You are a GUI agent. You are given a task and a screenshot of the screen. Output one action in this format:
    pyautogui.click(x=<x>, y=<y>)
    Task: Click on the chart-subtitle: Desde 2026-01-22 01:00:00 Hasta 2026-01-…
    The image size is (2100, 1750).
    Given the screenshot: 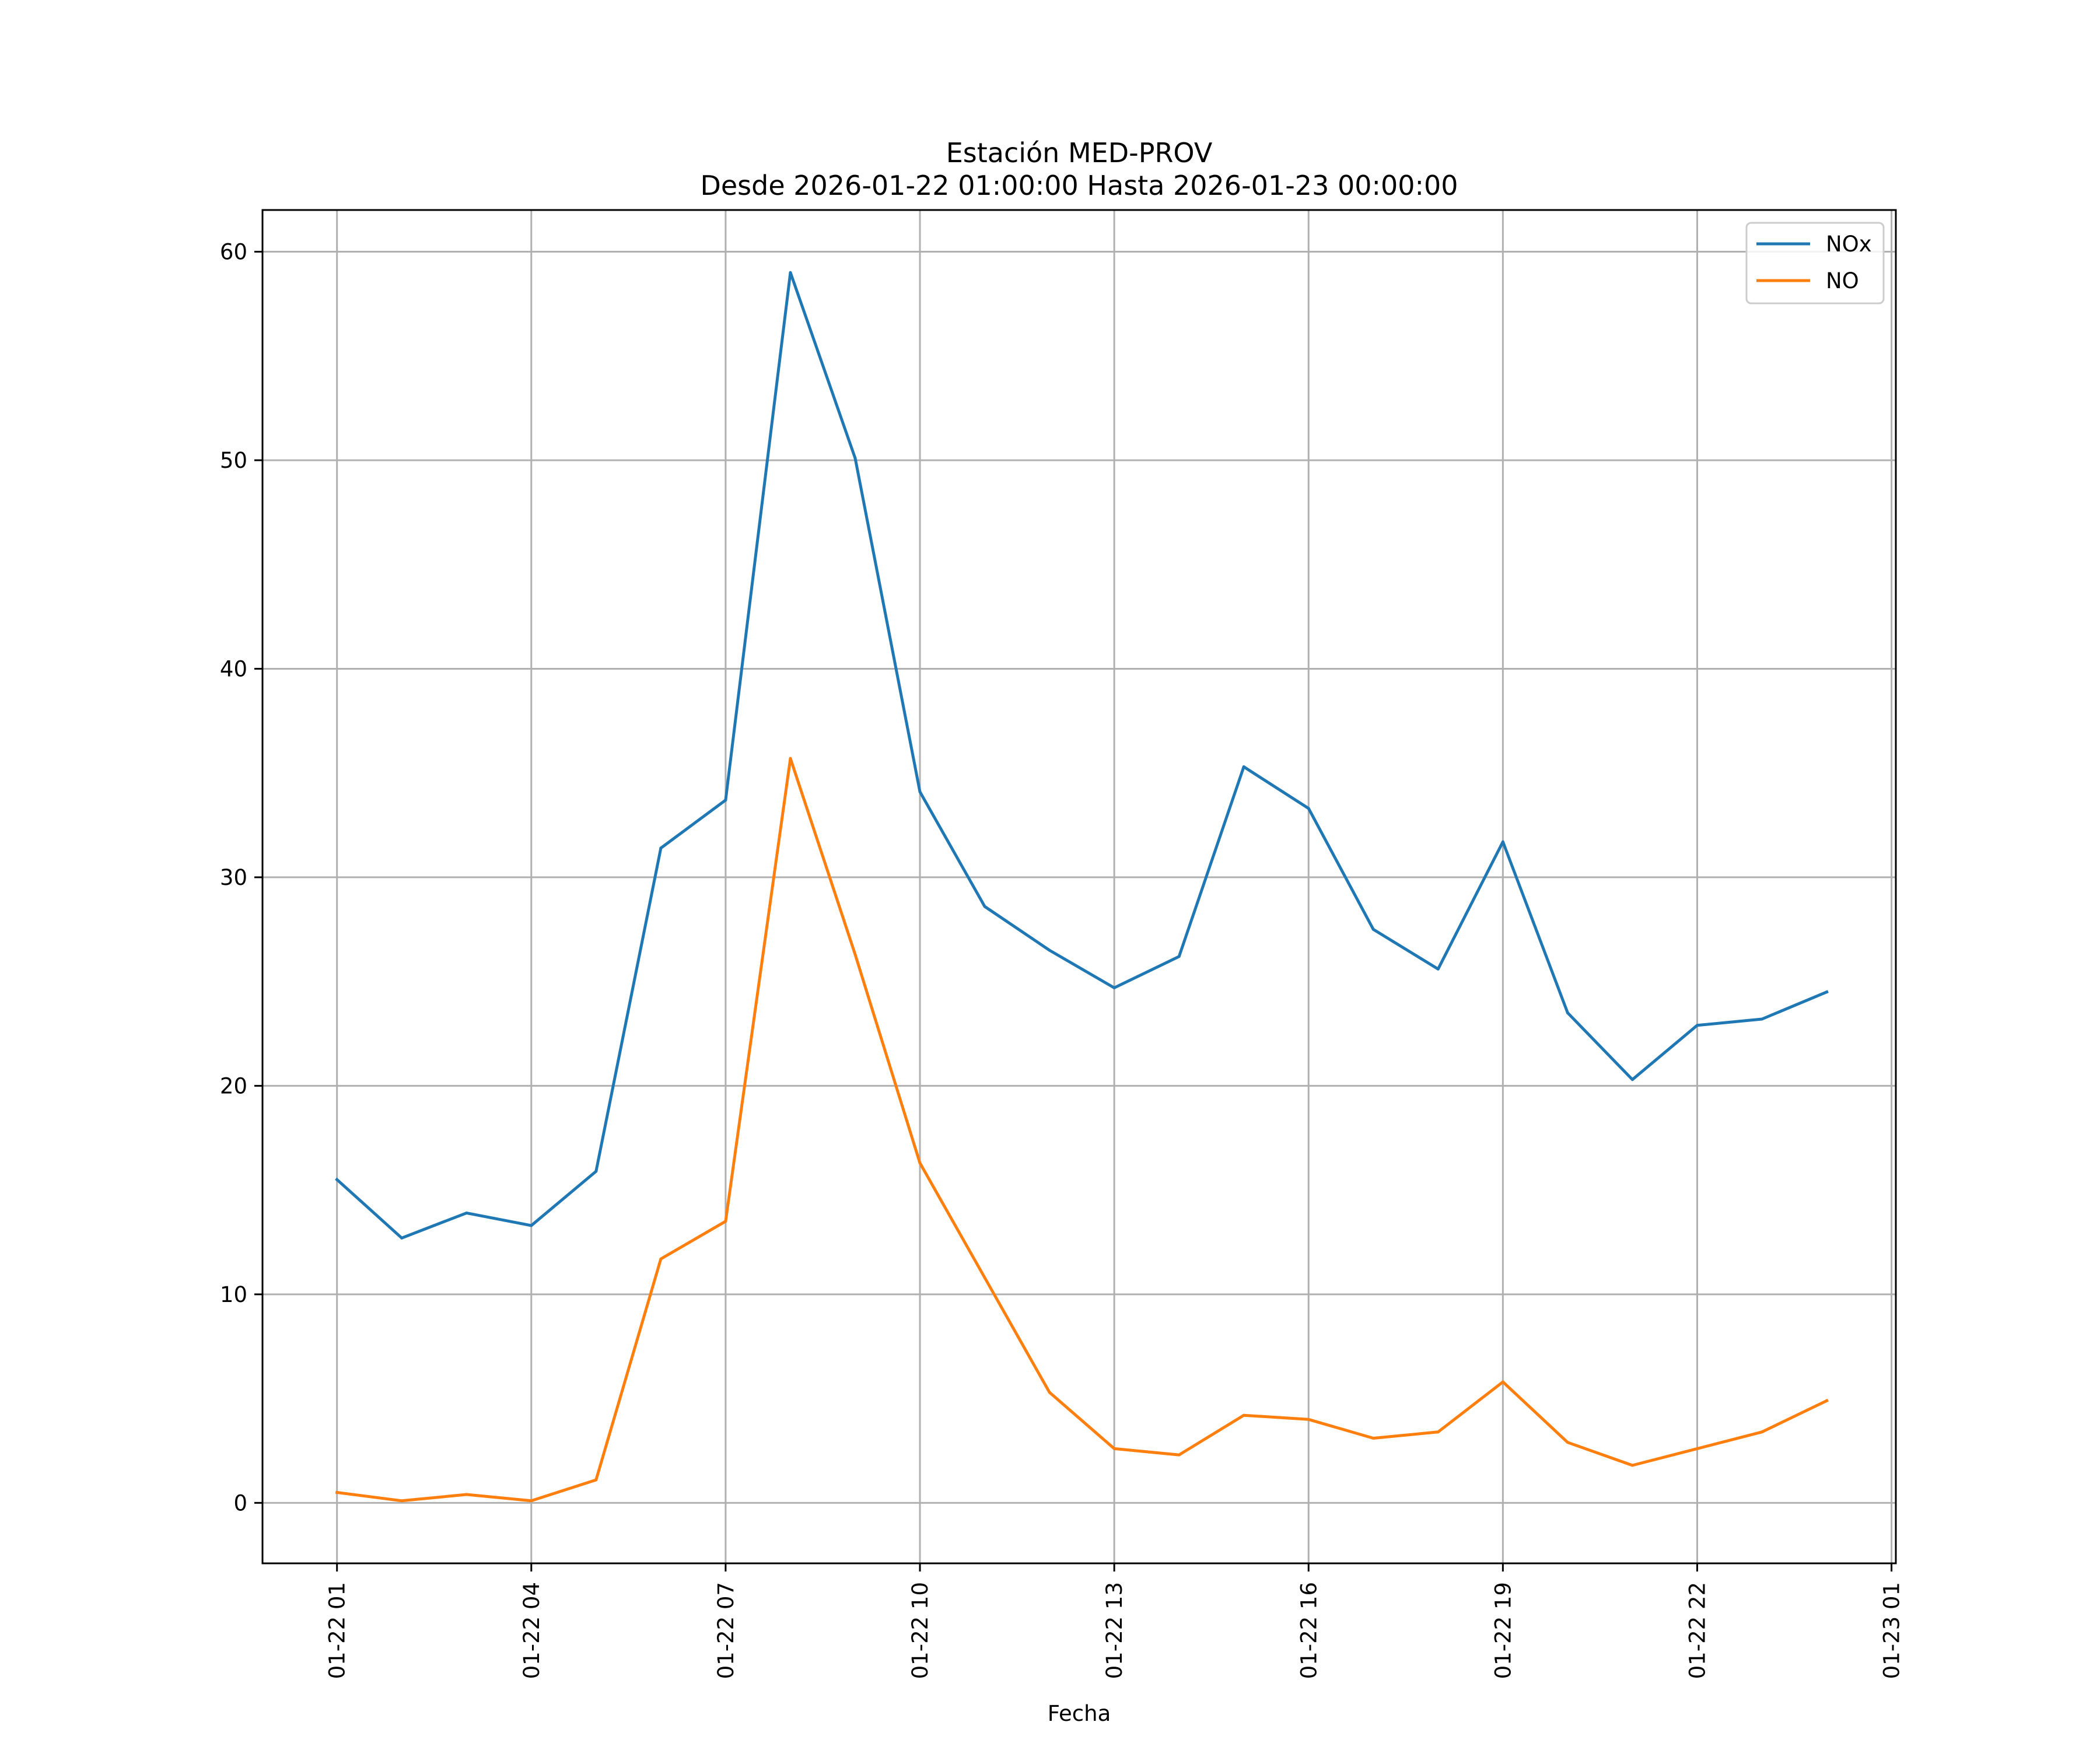 What is the action you would take?
    pyautogui.click(x=1079, y=185)
    